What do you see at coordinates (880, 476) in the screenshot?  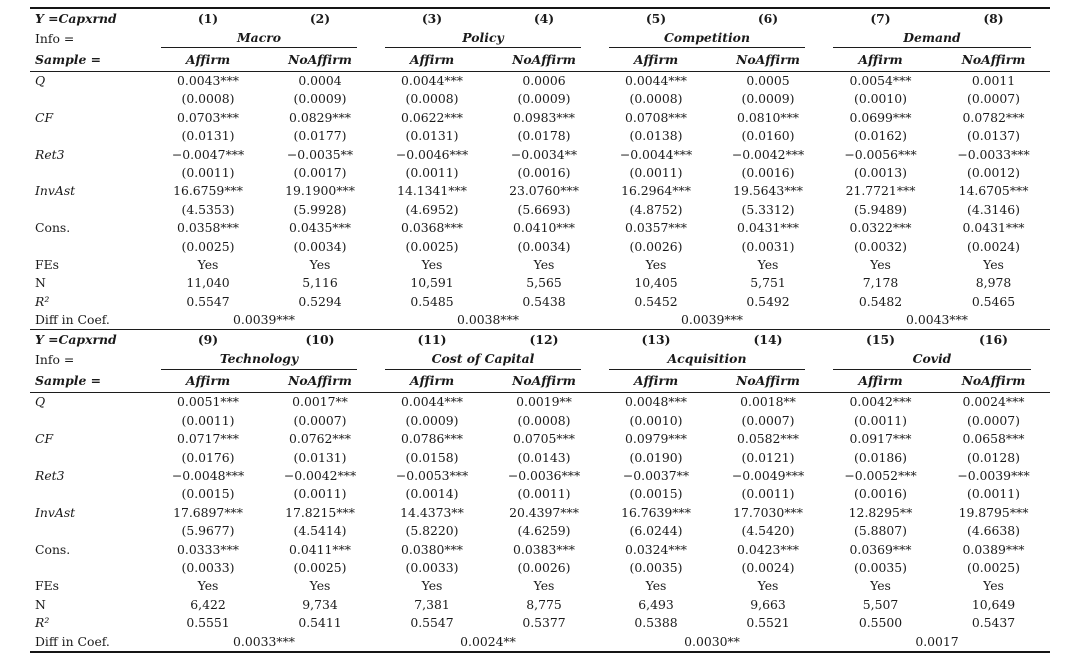 I see `coef-value: −0.0052***` at bounding box center [880, 476].